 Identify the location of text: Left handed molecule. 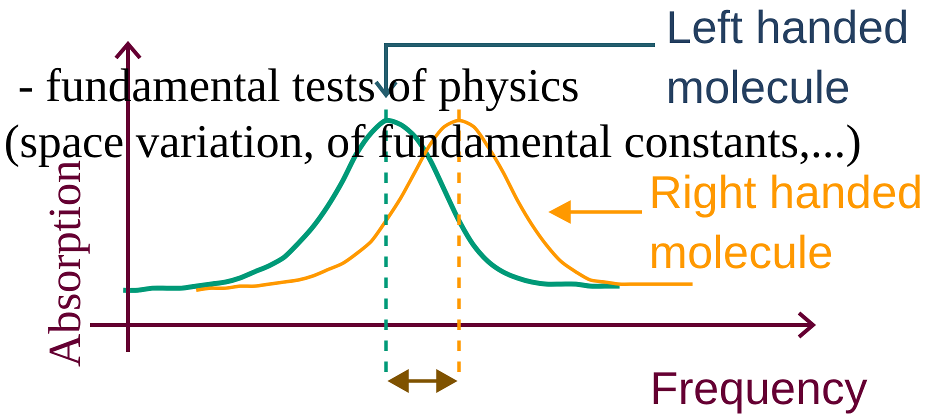
(788, 57).